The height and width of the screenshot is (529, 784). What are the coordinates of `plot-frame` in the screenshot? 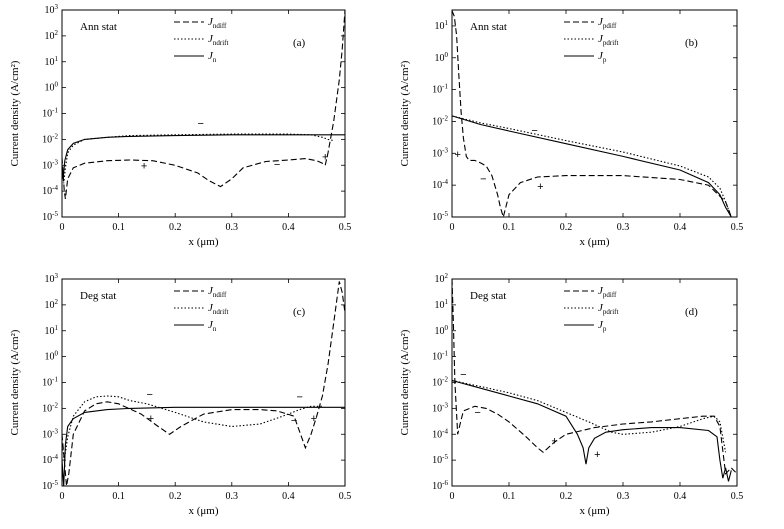 It's located at (594, 113).